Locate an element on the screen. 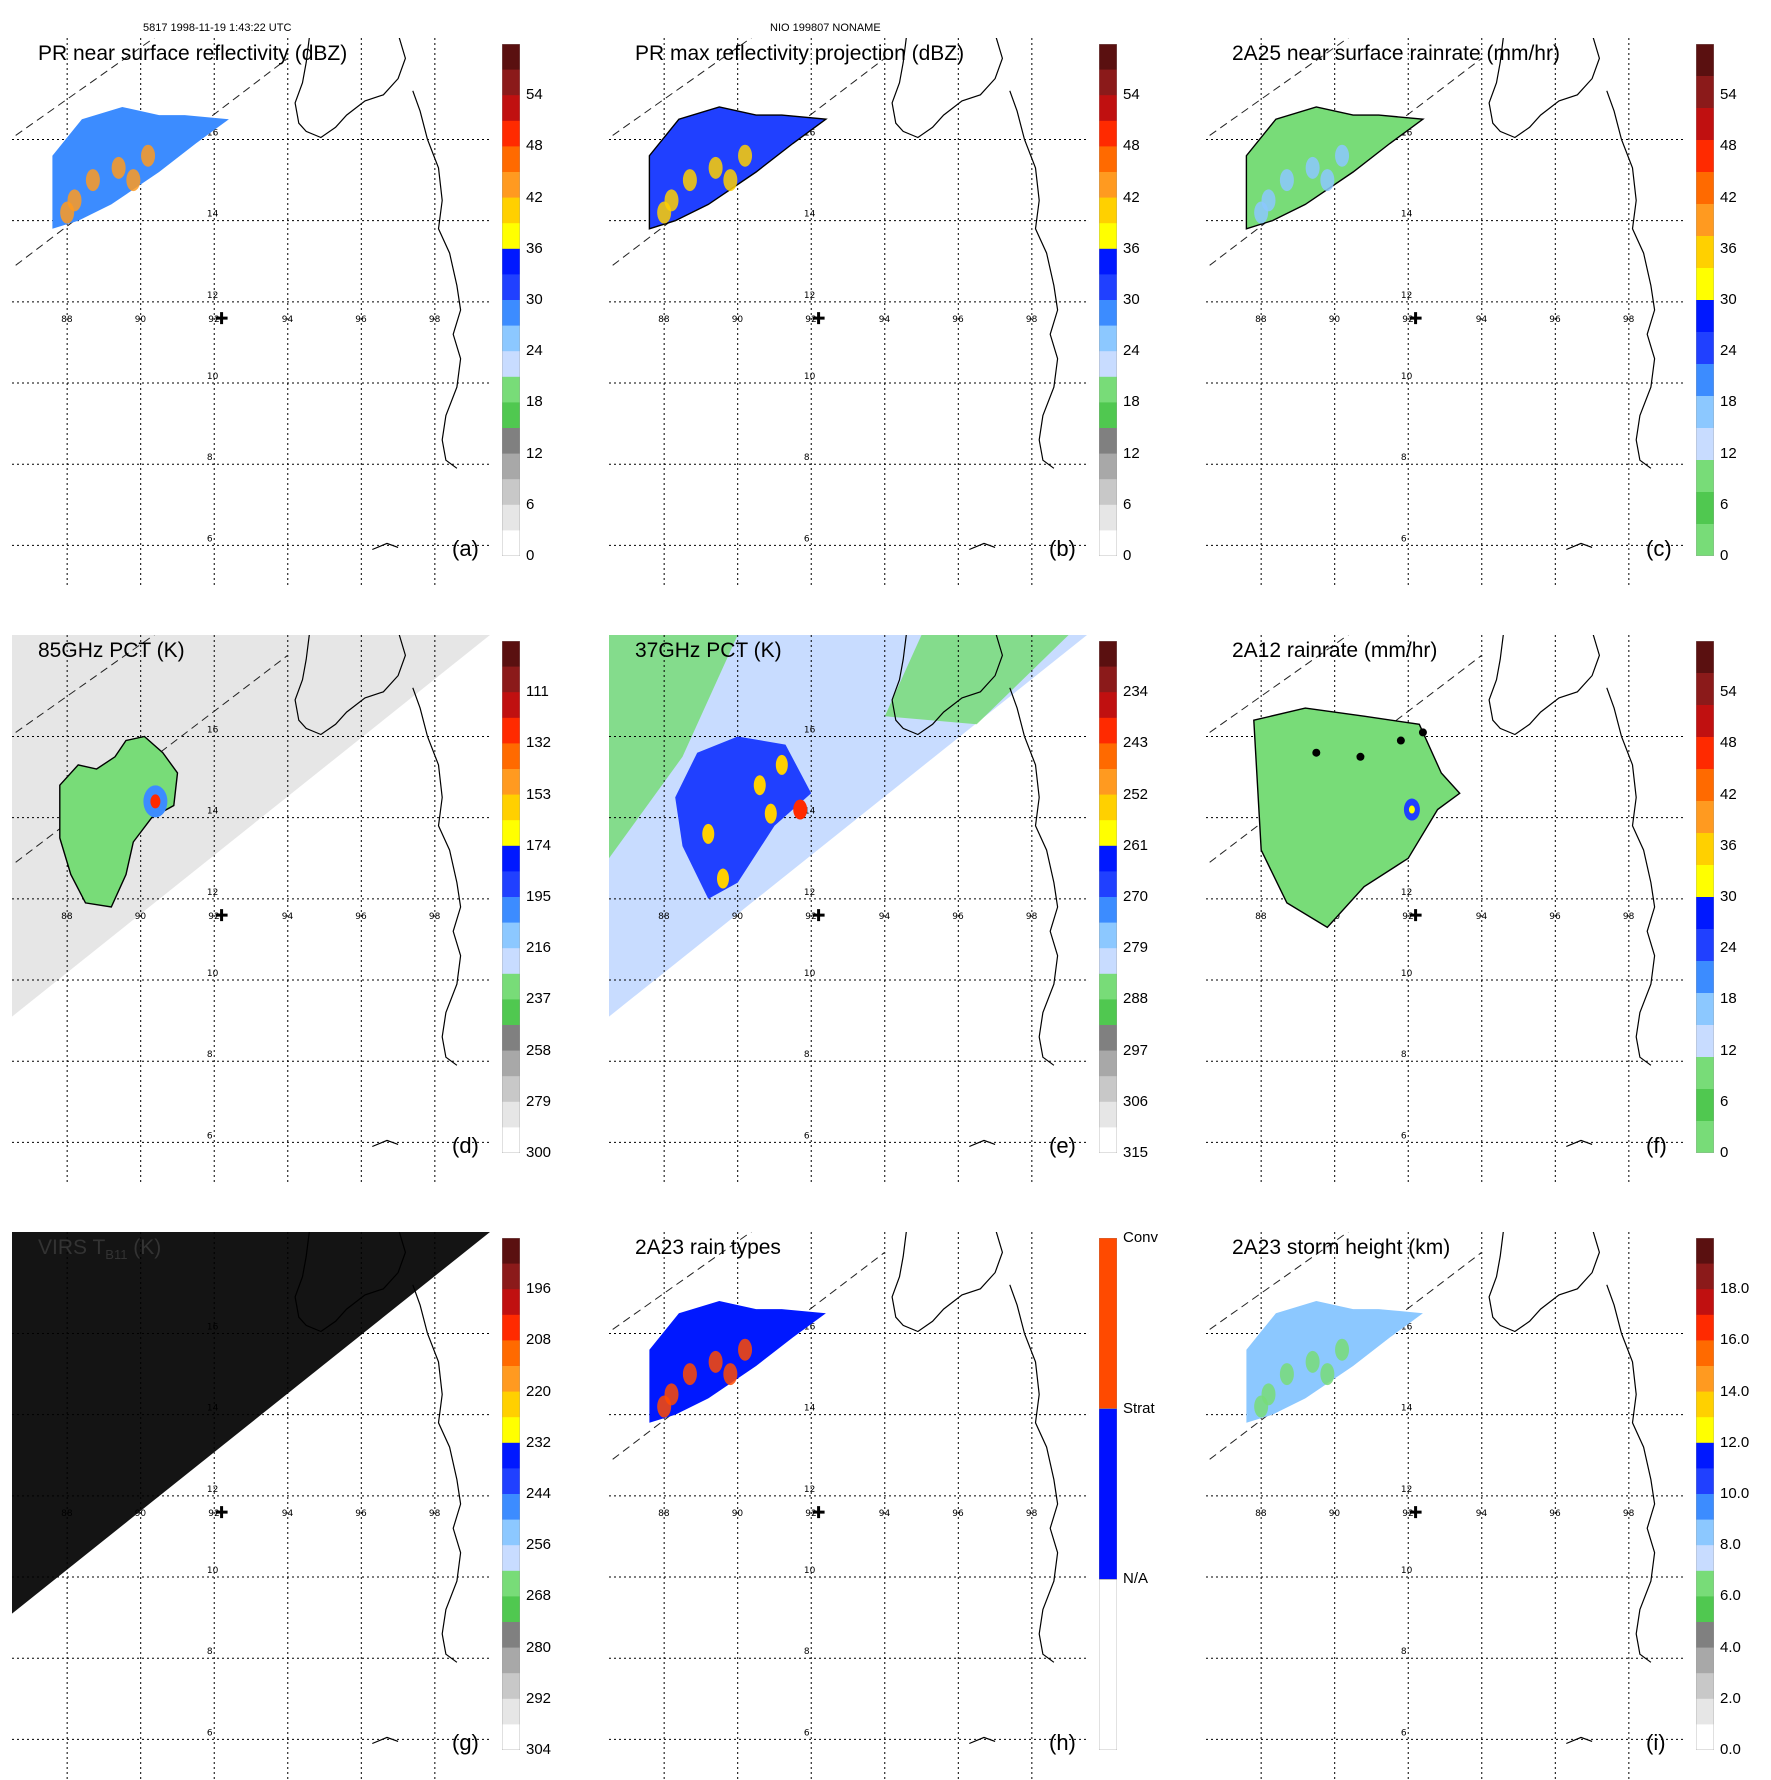 This screenshot has height=1780, width=1771. colorbar-tick-label: 315 is located at coordinates (1136, 1152).